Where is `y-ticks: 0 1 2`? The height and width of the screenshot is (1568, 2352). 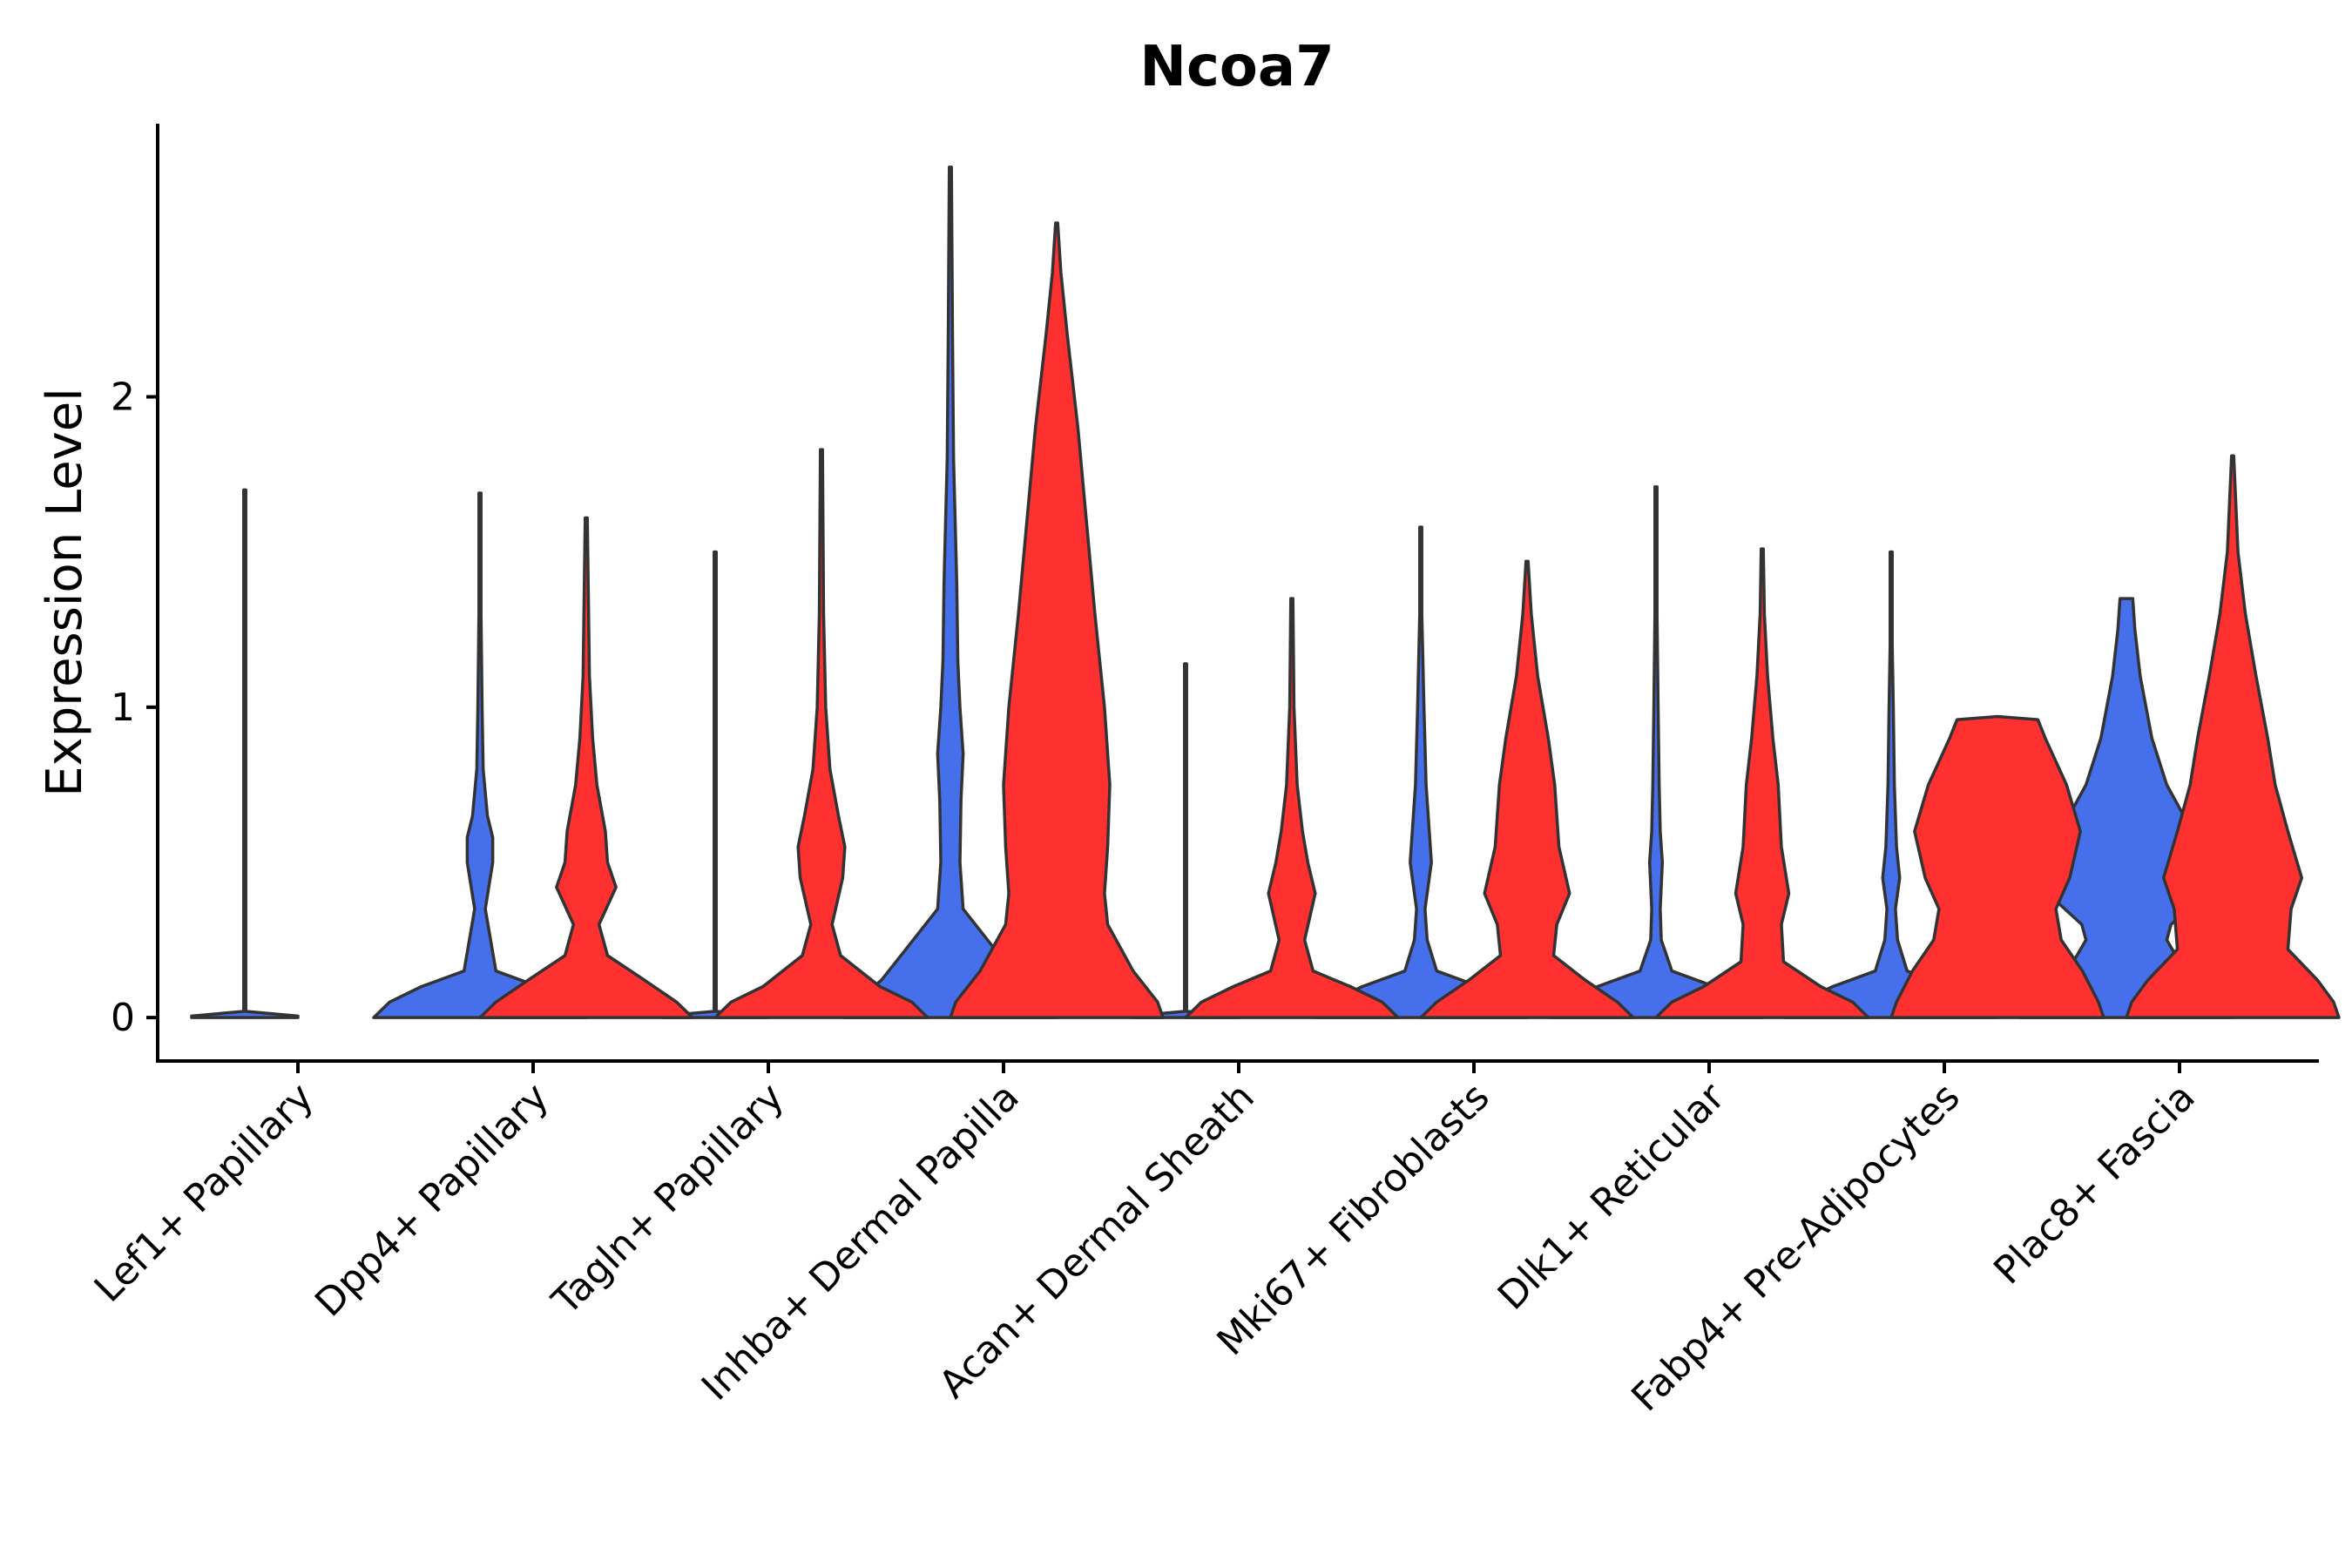
y-ticks: 0 1 2 is located at coordinates (134, 707).